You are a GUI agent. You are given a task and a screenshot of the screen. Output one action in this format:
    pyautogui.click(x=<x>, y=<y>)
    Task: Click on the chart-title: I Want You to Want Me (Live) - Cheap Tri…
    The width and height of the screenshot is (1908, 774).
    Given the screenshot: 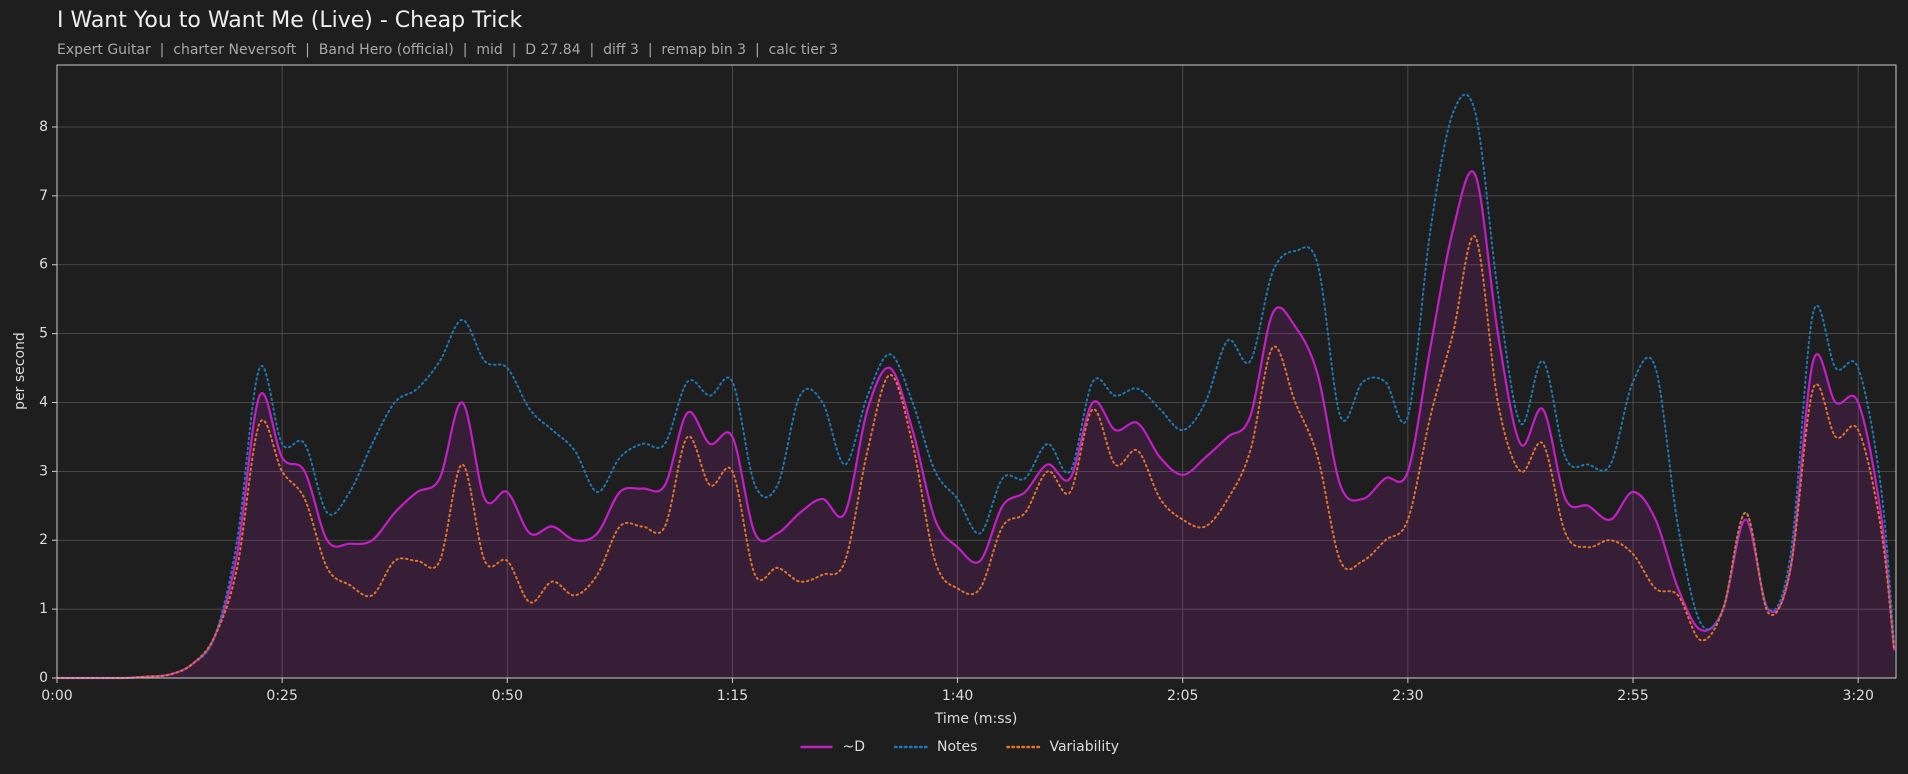 What is the action you would take?
    pyautogui.click(x=290, y=20)
    